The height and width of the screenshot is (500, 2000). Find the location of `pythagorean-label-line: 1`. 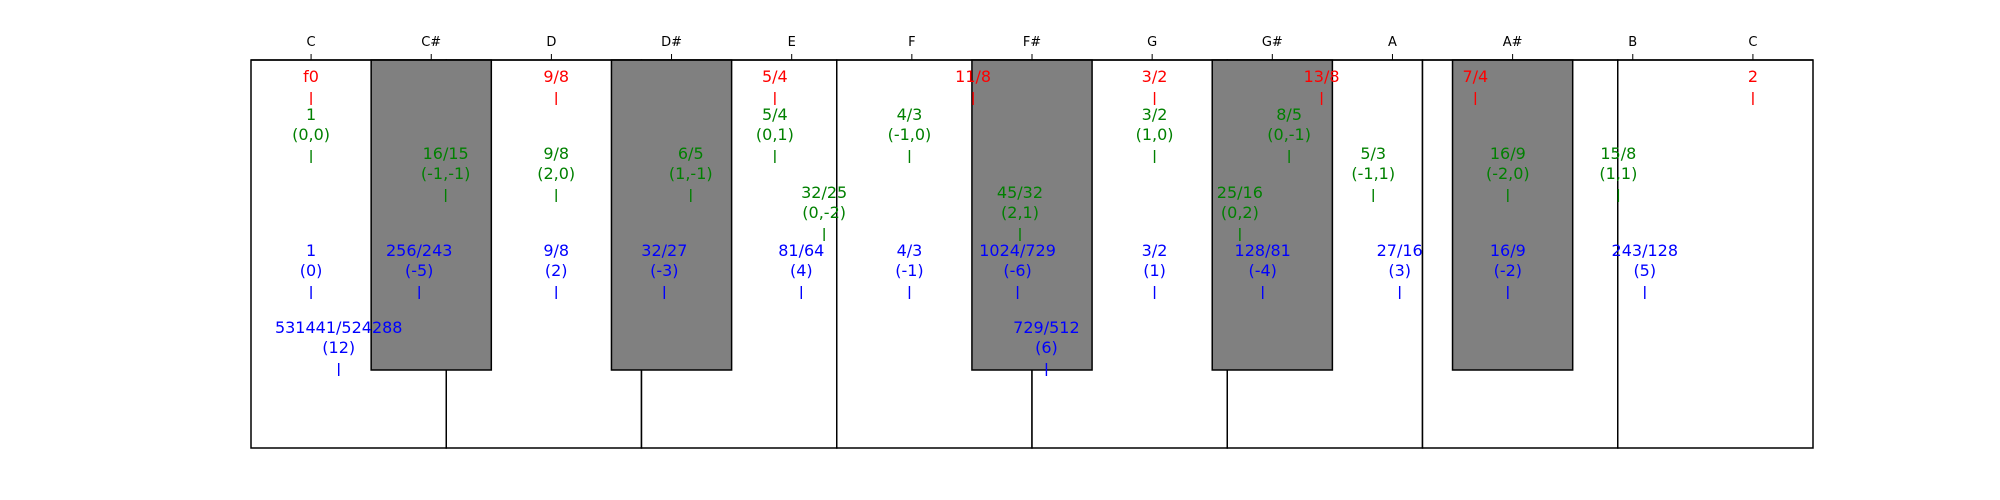

pythagorean-label-line: 1 is located at coordinates (311, 250).